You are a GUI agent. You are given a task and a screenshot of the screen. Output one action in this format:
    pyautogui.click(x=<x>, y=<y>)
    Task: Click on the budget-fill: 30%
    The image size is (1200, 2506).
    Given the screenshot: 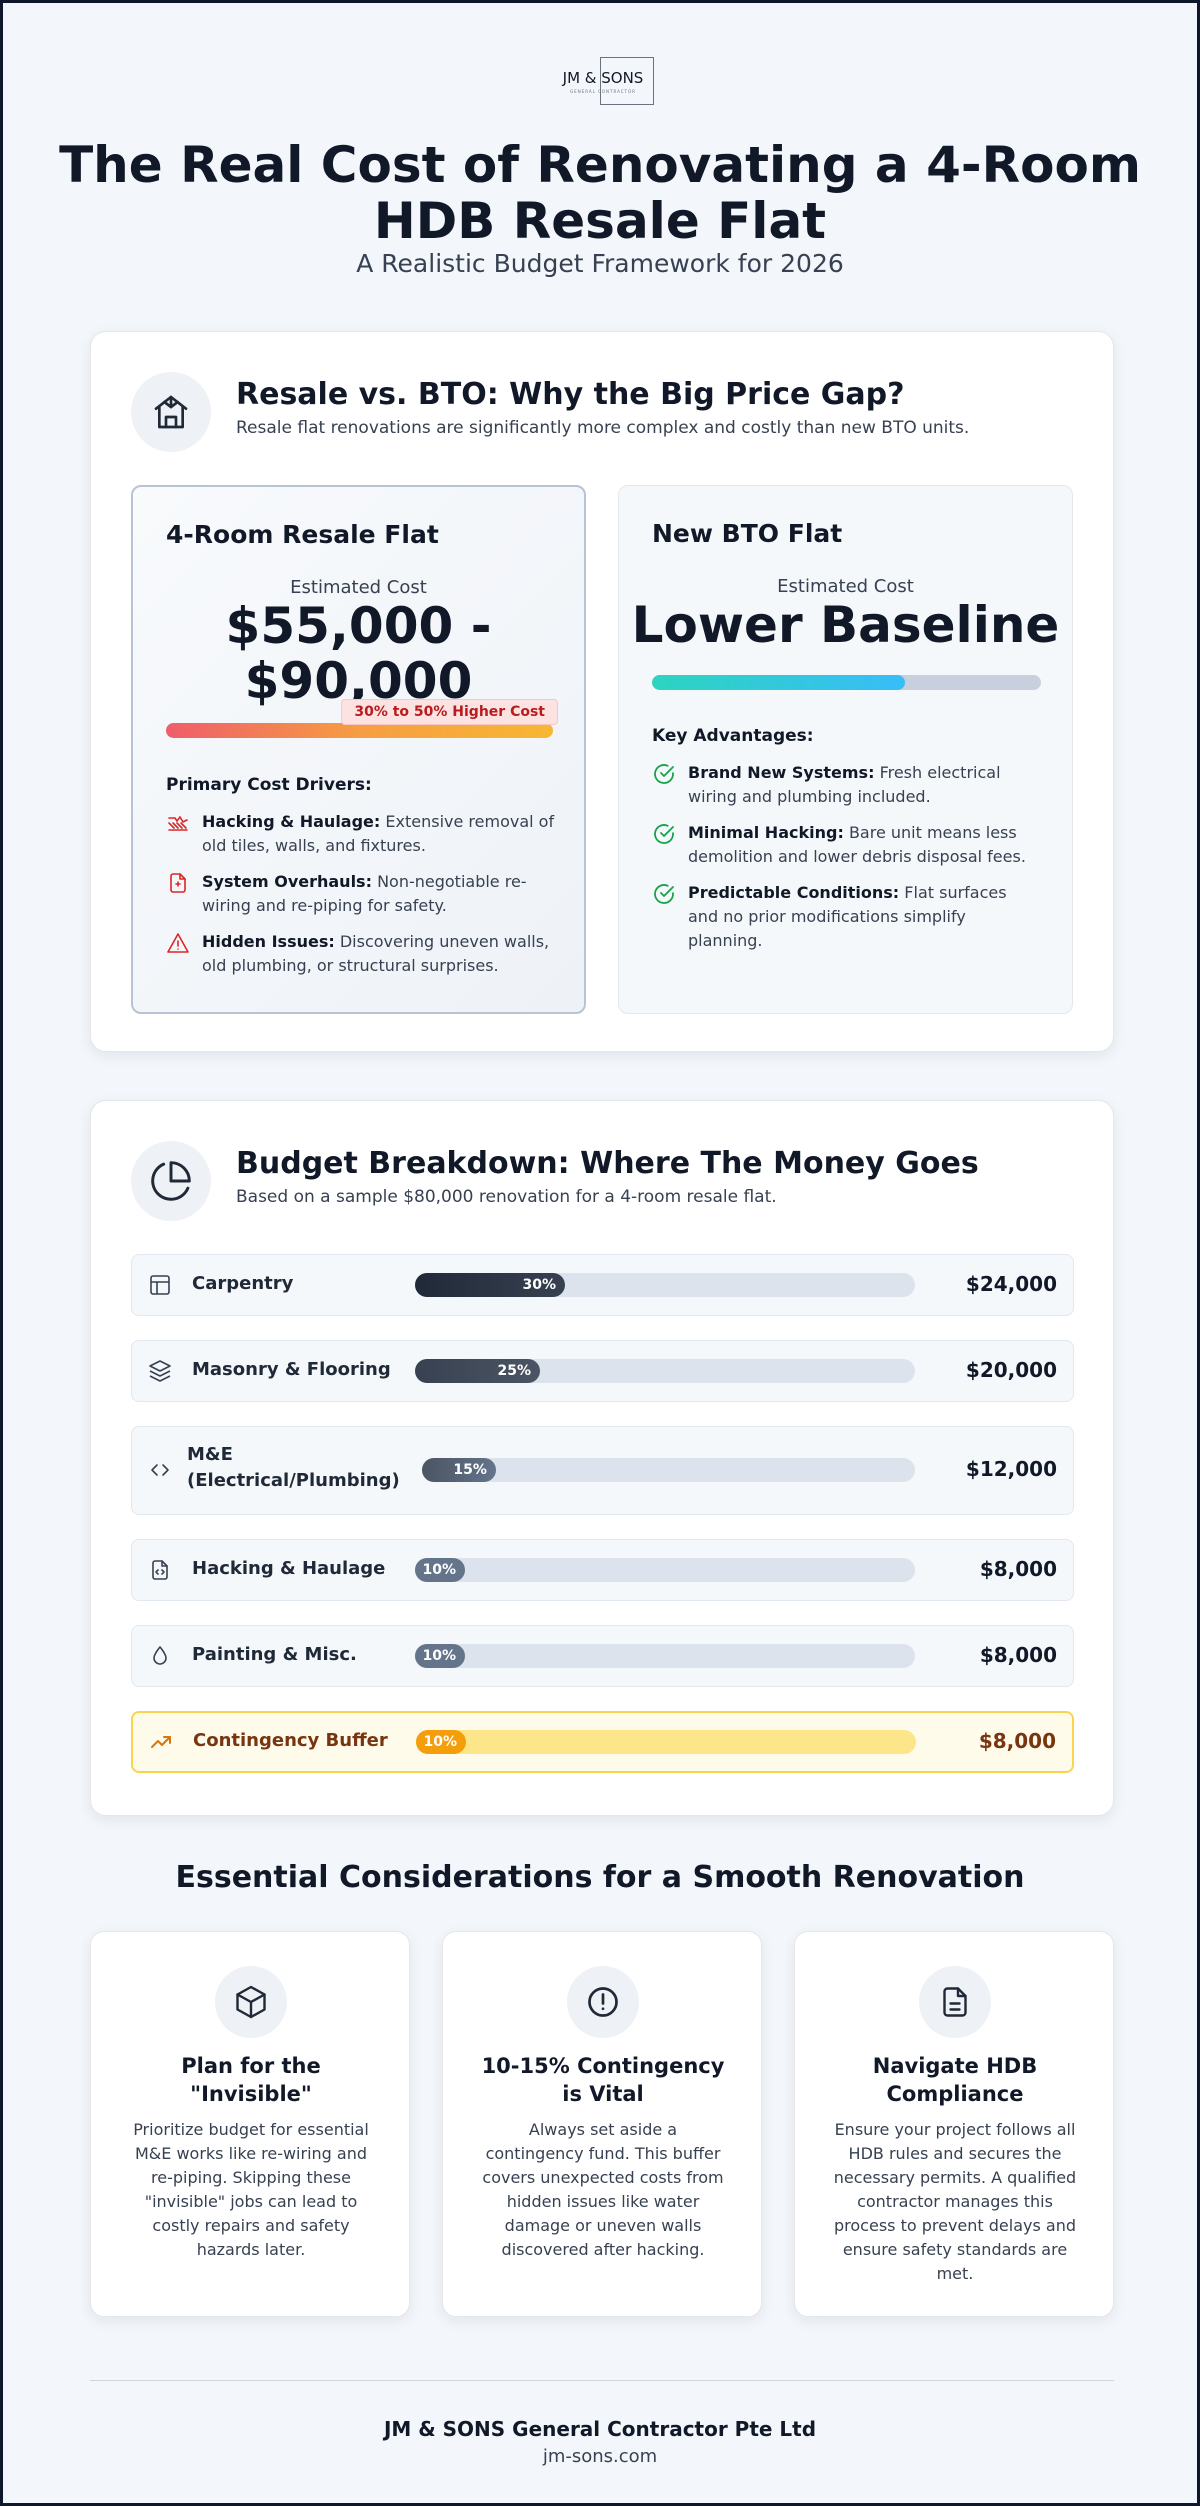 What is the action you would take?
    pyautogui.click(x=490, y=1285)
    